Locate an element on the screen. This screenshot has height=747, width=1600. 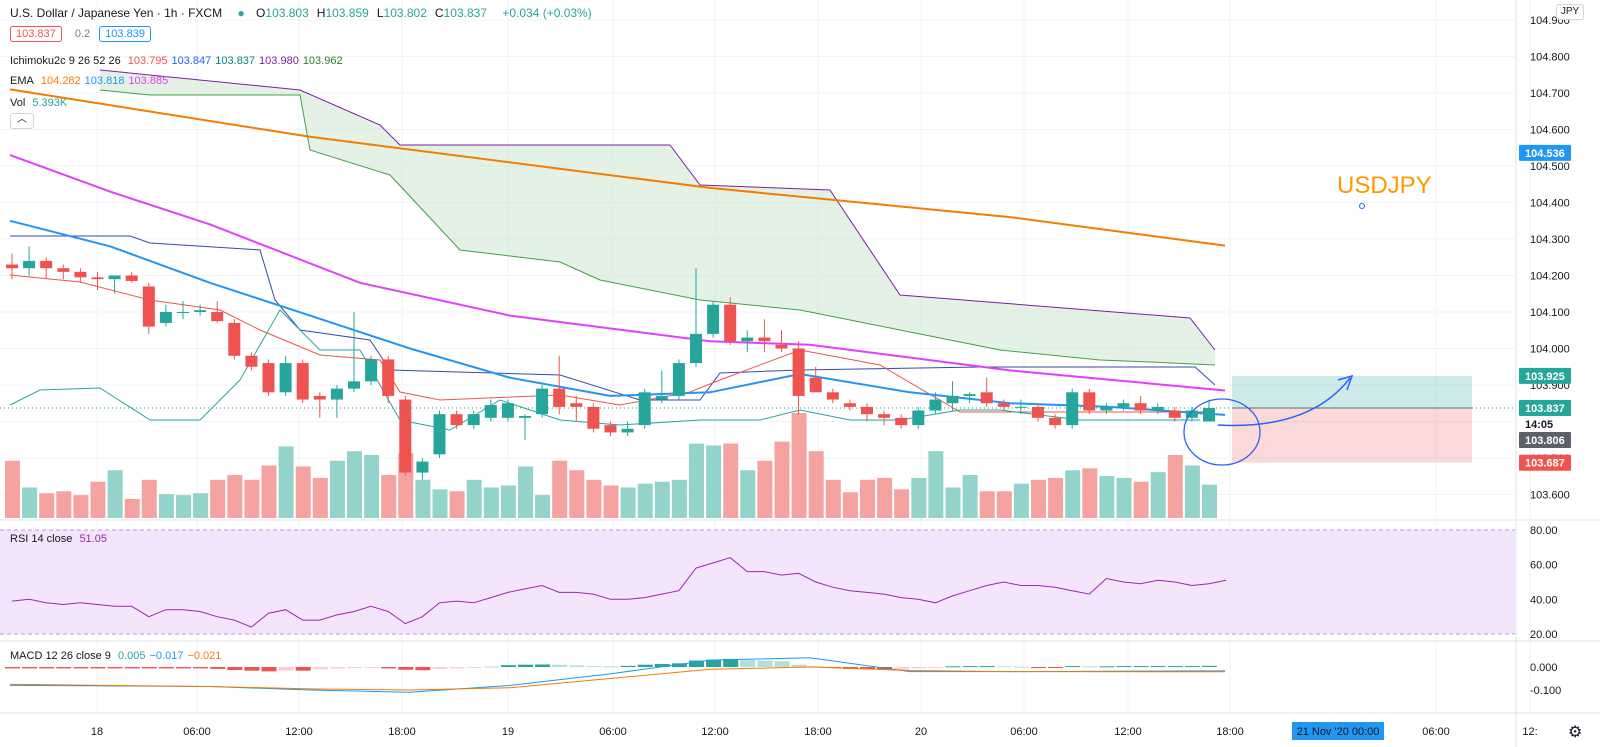
arrow-head is located at coordinates (1345, 382).